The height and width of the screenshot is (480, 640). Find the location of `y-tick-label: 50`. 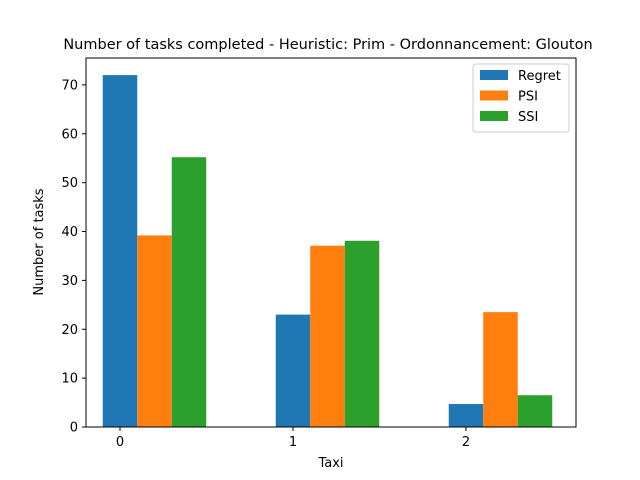

y-tick-label: 50 is located at coordinates (69, 183).